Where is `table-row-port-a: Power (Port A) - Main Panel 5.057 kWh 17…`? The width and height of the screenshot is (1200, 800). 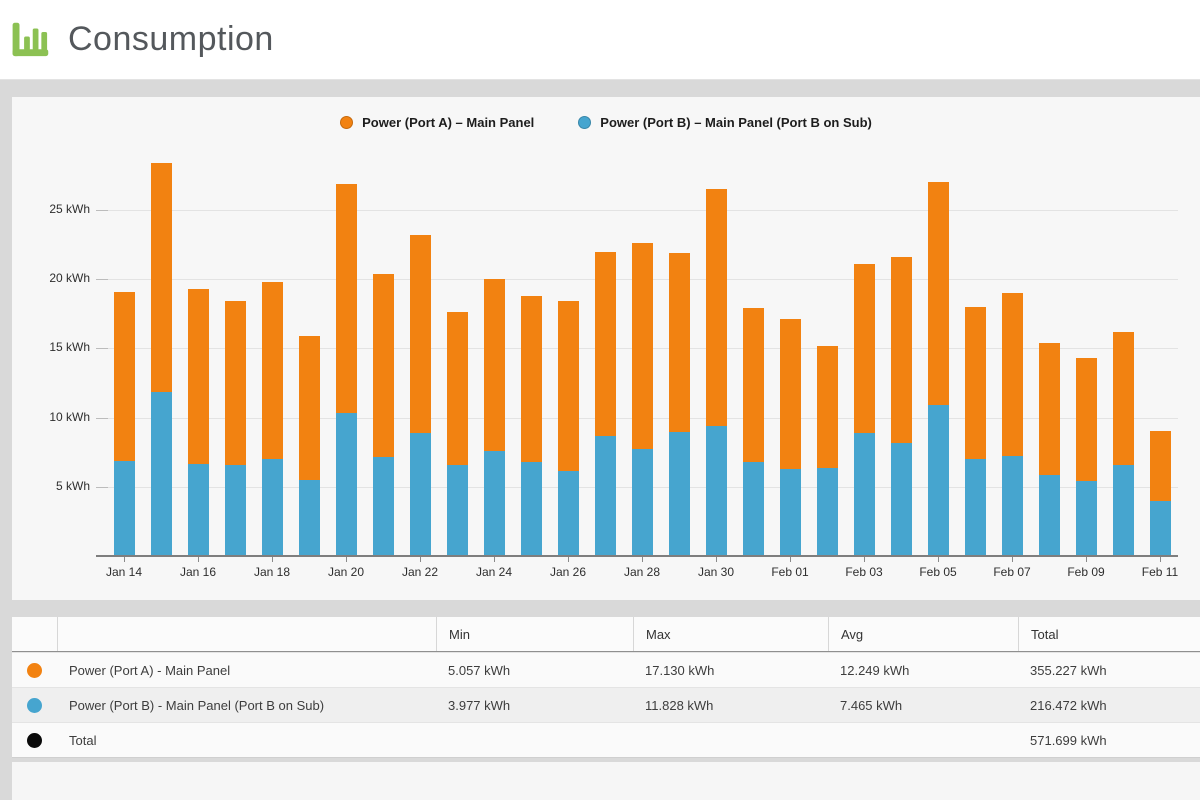 table-row-port-a: Power (Port A) - Main Panel 5.057 kWh 17… is located at coordinates (606, 669).